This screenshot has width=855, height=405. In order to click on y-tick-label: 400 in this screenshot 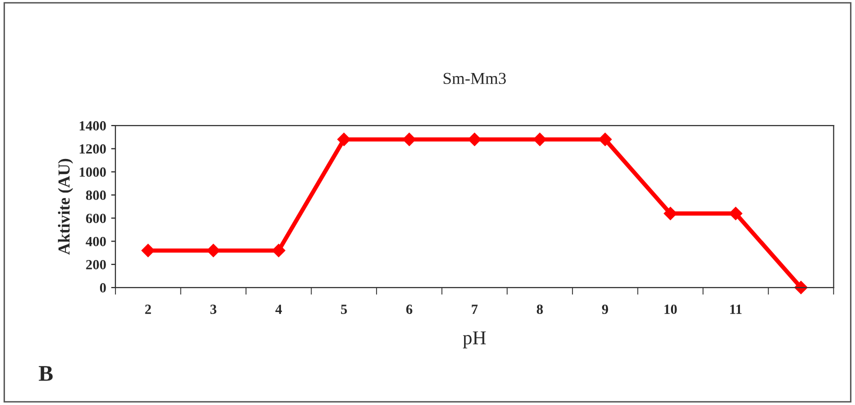, I will do `click(96, 241)`.